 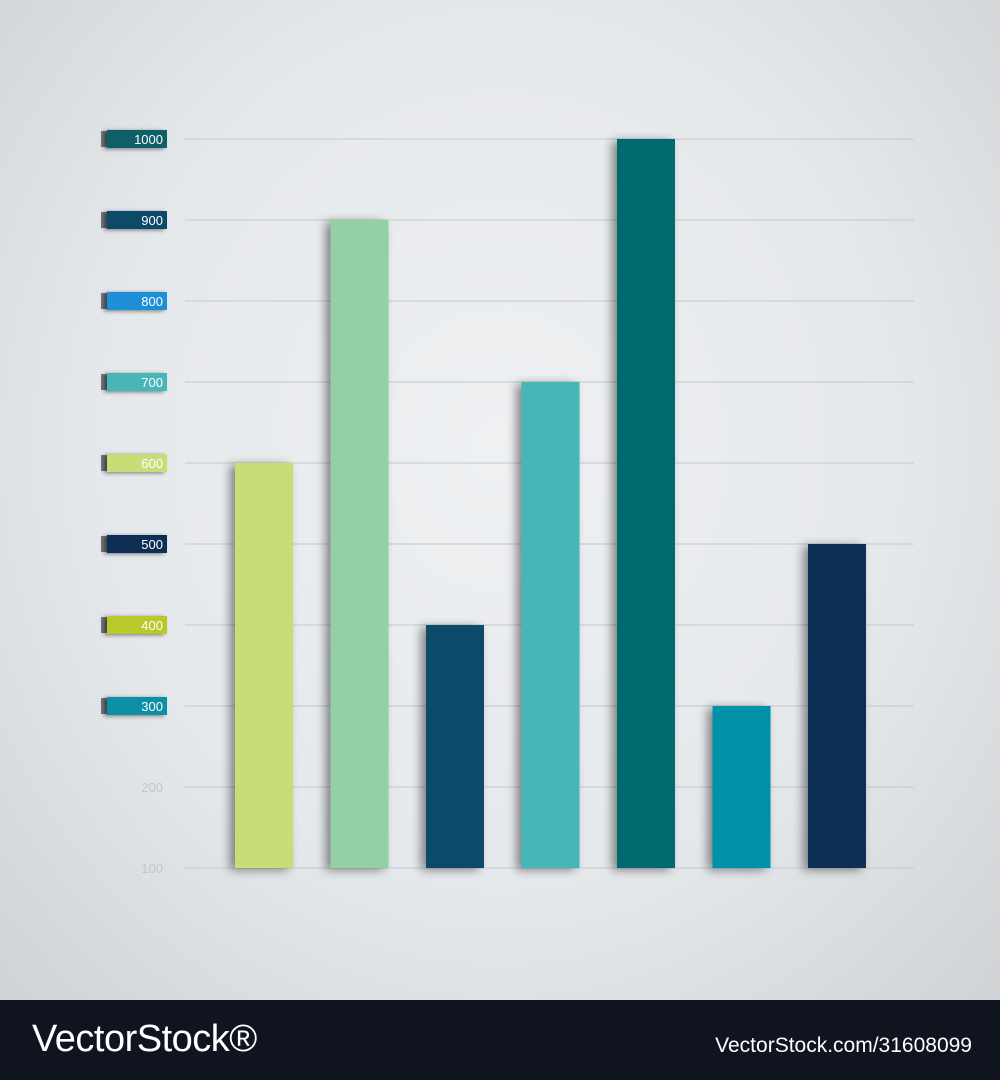 I want to click on y-tick-label: 900, so click(x=152, y=220).